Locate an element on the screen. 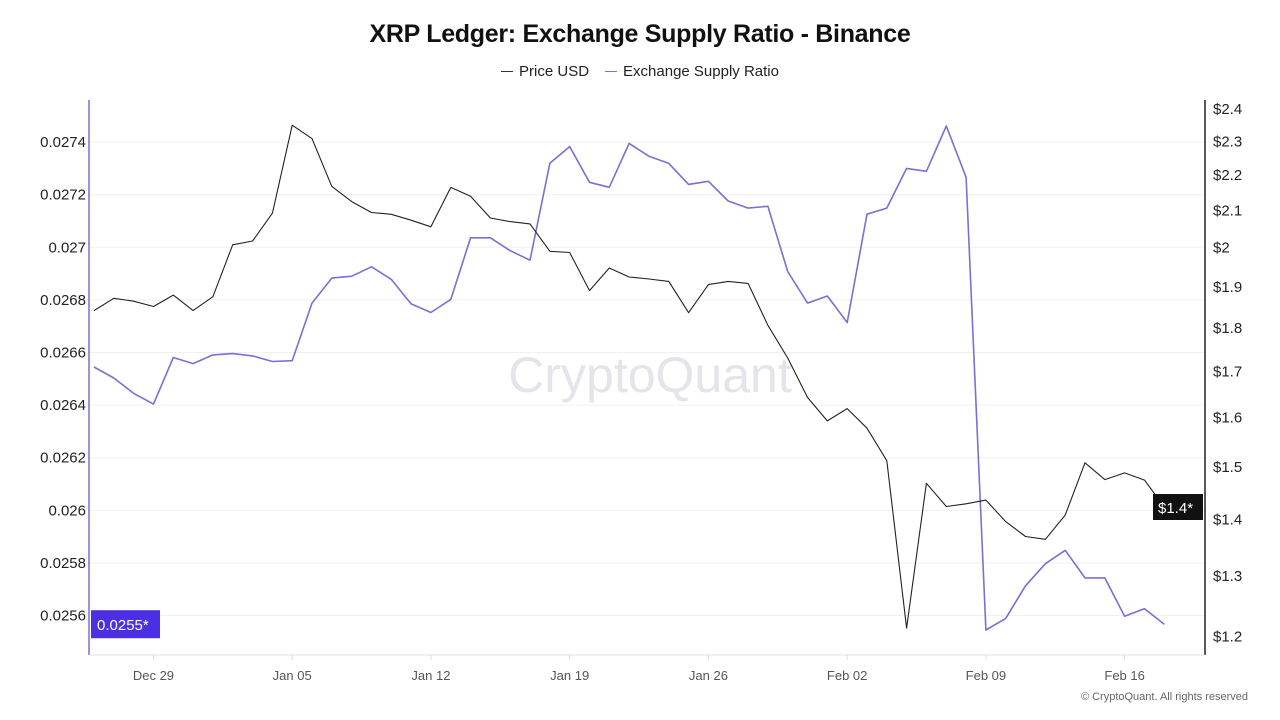  left-axis-tick-label: 0.0256 is located at coordinates (63, 616).